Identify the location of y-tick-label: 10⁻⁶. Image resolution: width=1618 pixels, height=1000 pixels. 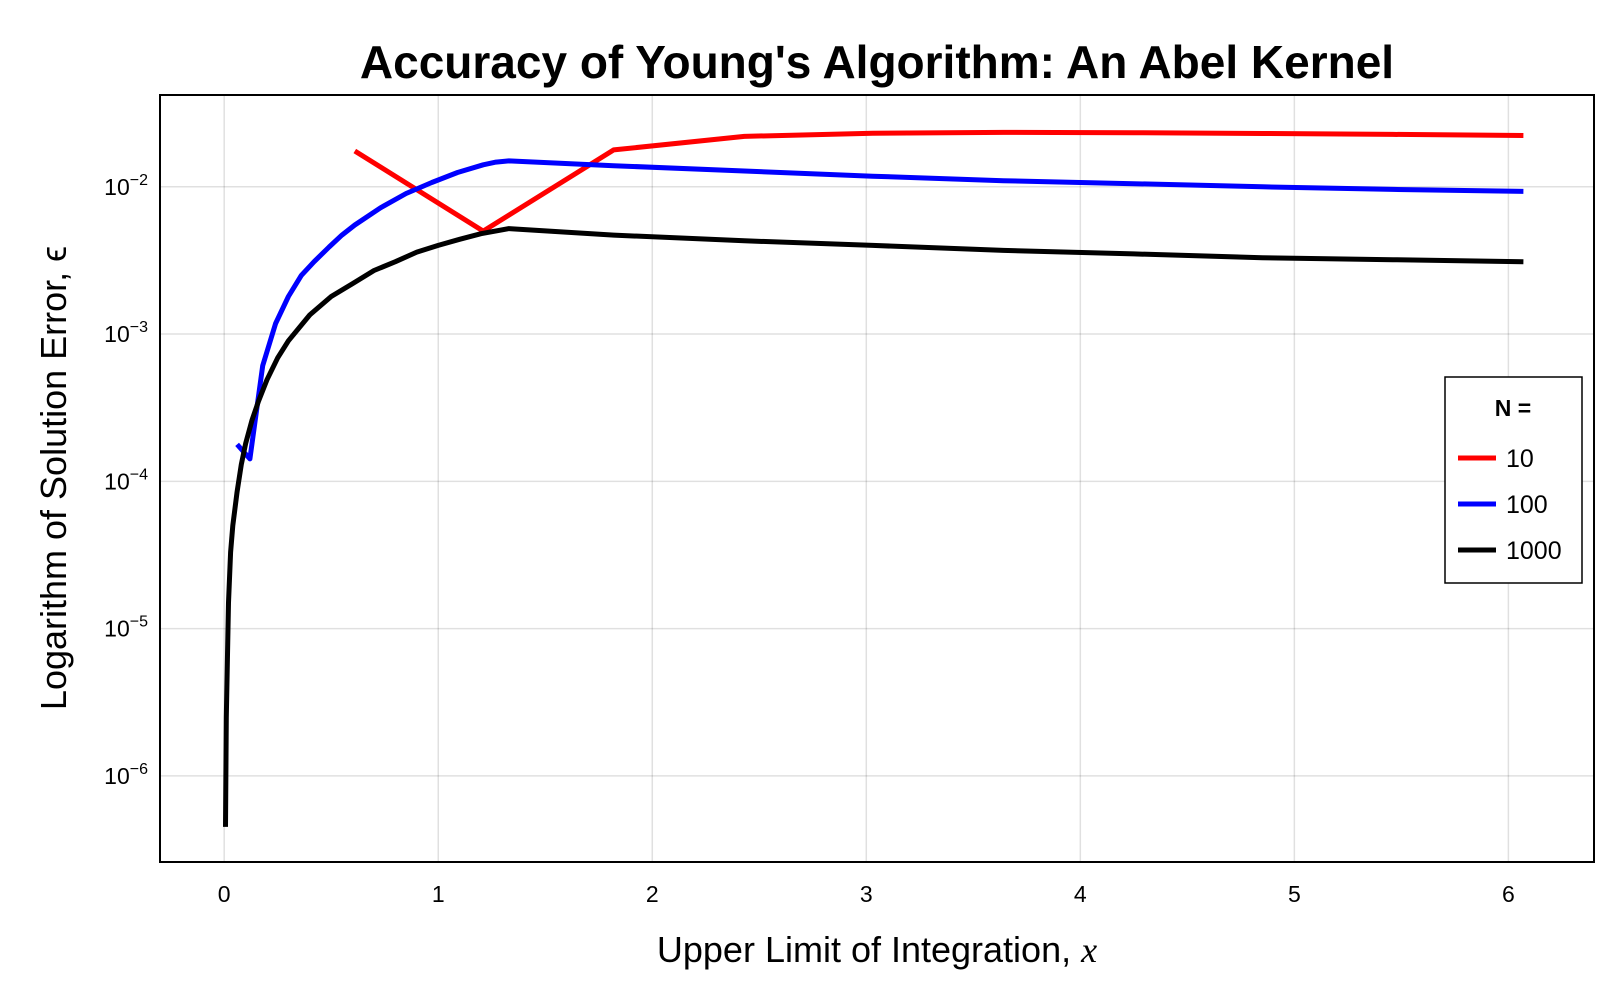
(126, 775).